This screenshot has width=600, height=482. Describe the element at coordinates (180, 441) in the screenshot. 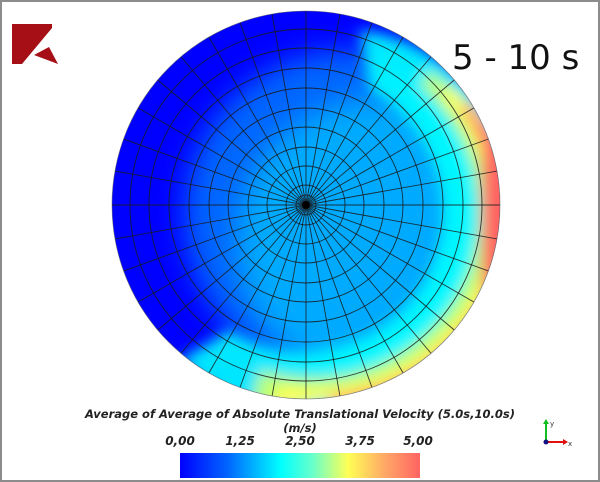

I see `legend-tick: 0,00` at that location.